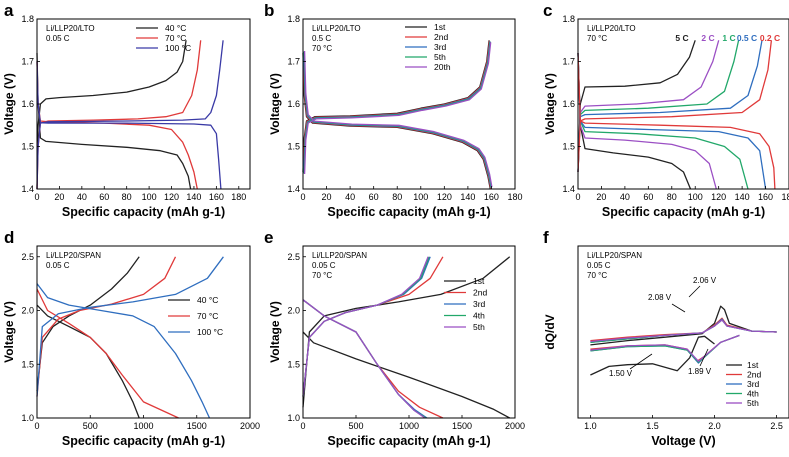 The image size is (789, 457). Describe the element at coordinates (568, 104) in the screenshot. I see `ytick-label: 1.6` at that location.